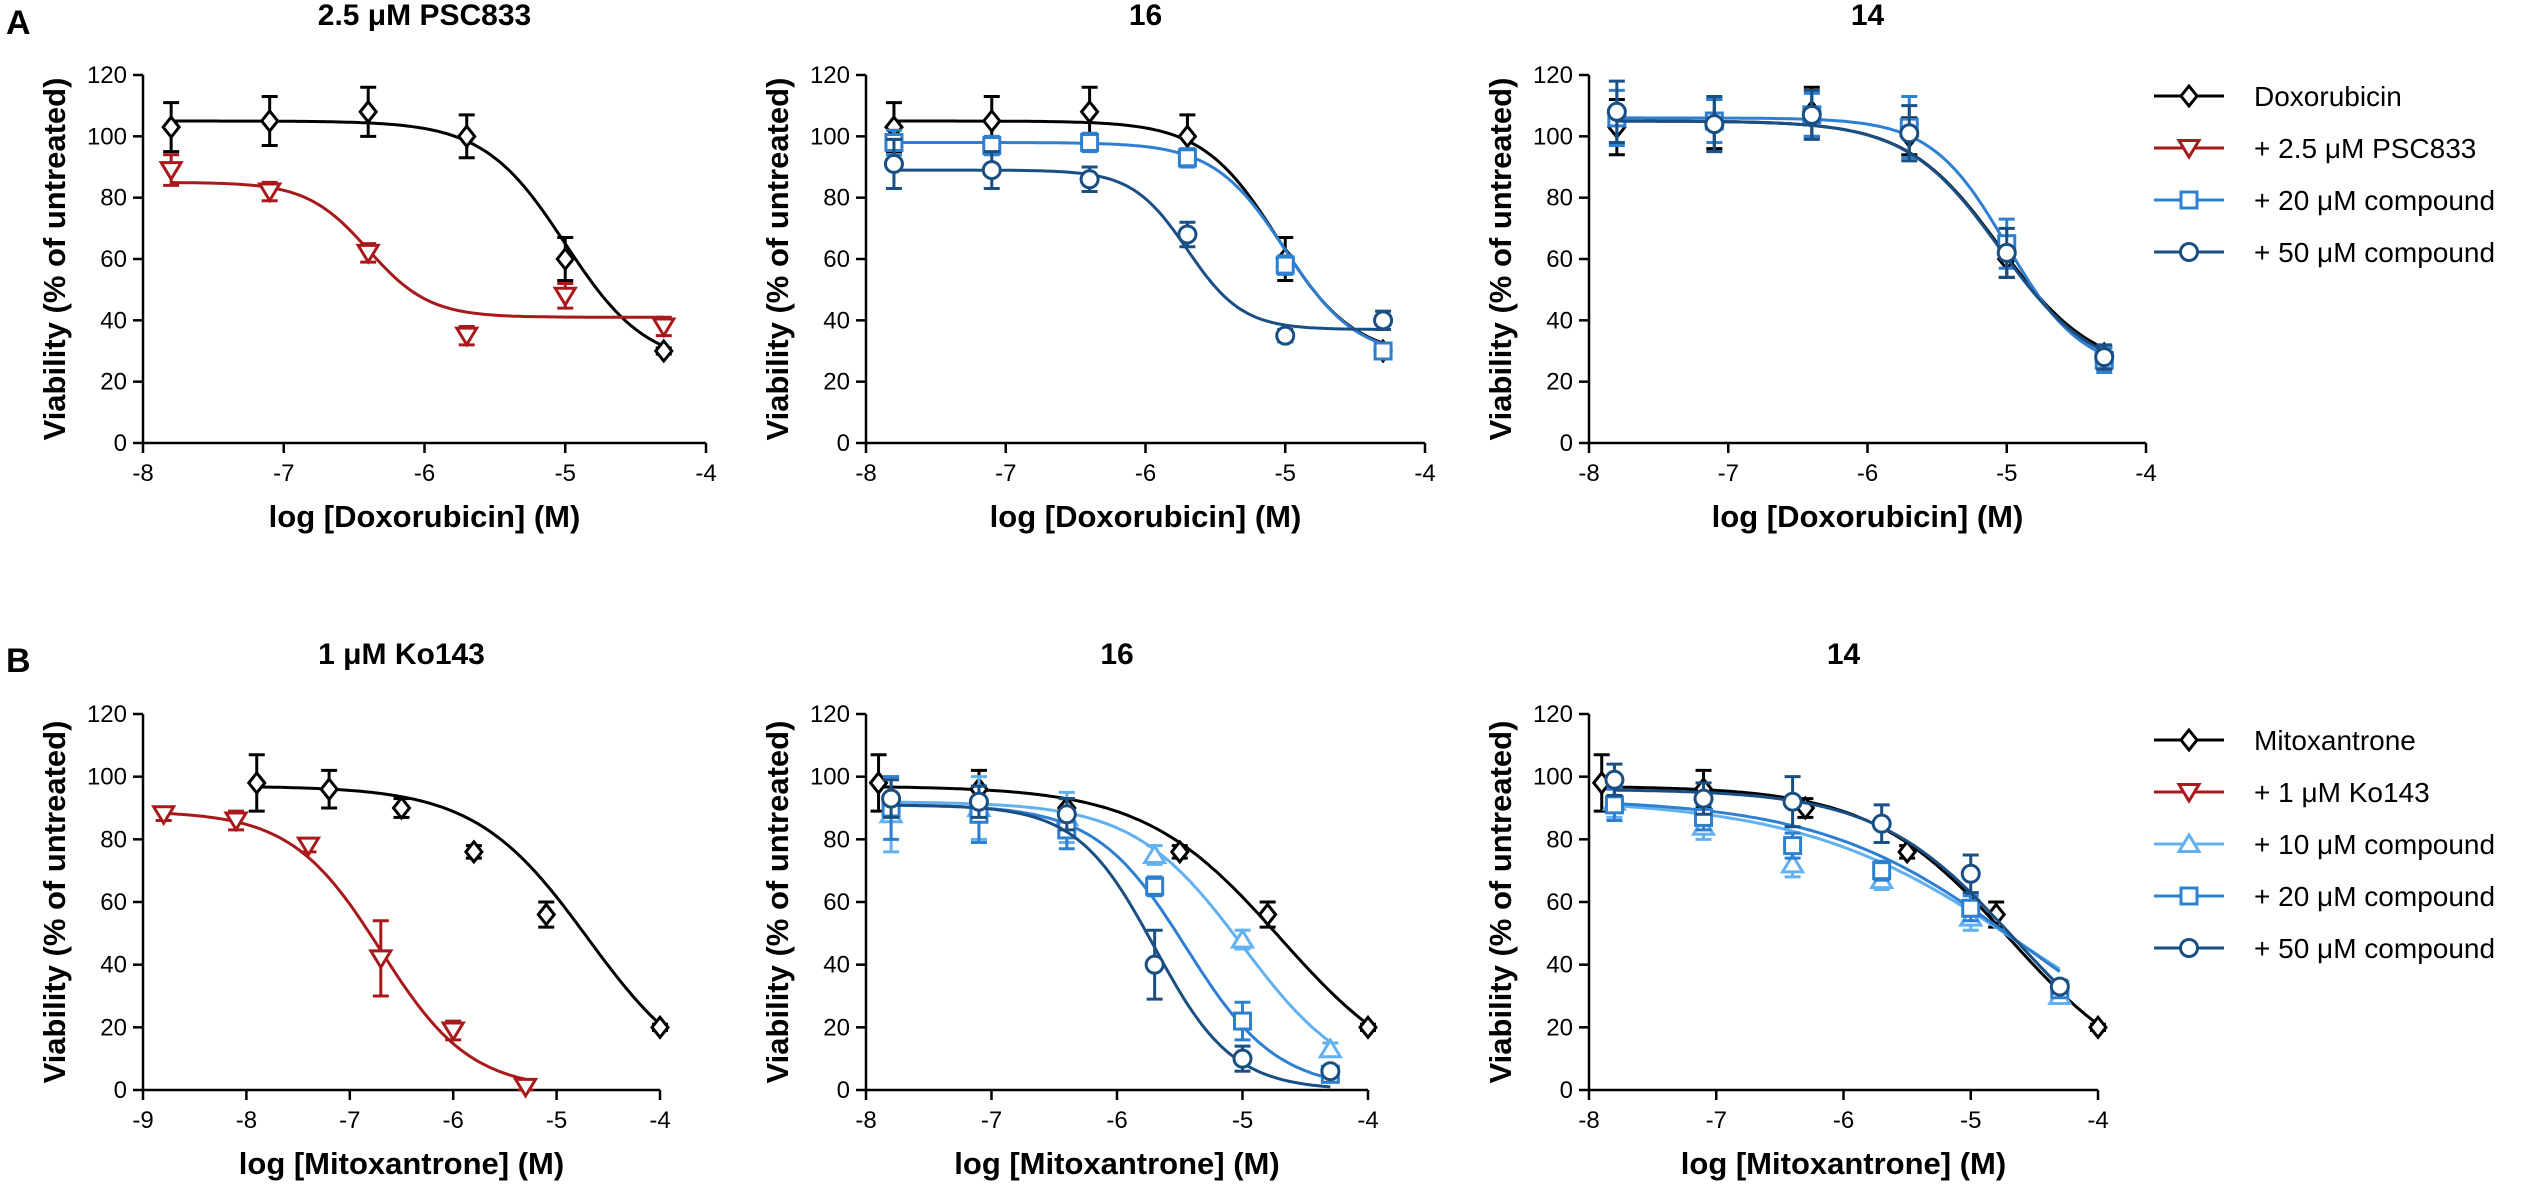 The height and width of the screenshot is (1186, 2529). Describe the element at coordinates (1116, 654) in the screenshot. I see `chart-title: 16` at that location.